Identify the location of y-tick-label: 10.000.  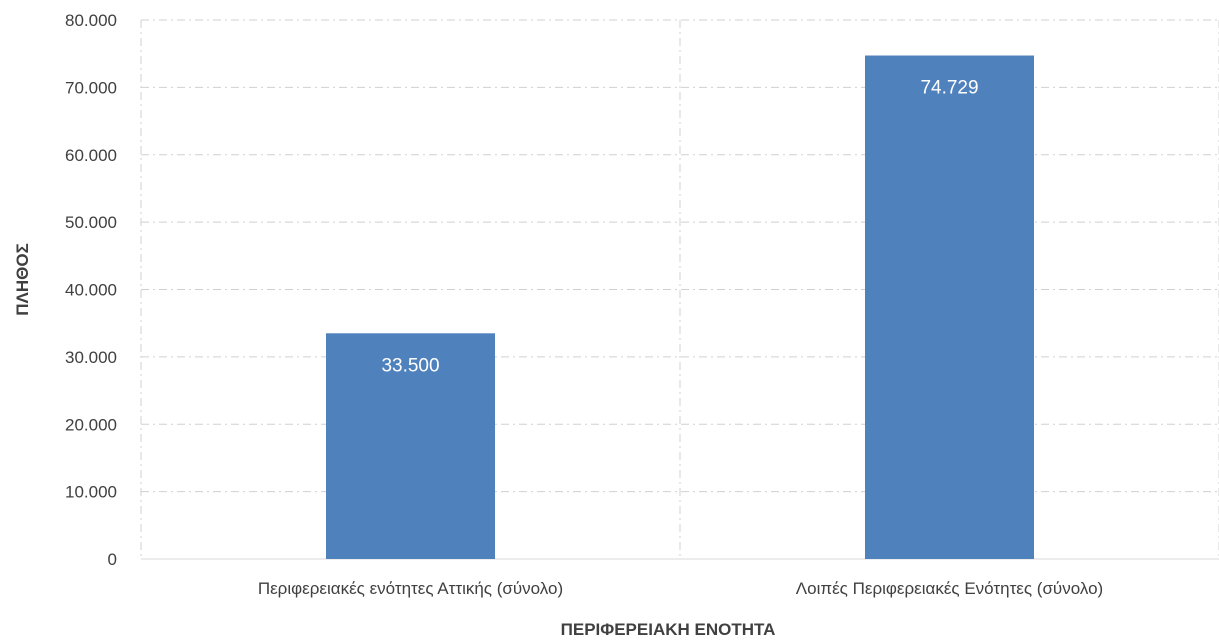
(91, 492).